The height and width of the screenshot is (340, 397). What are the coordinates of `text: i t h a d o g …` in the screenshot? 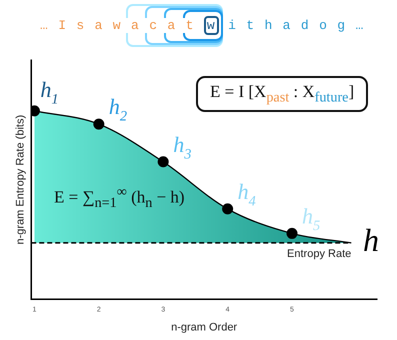 It's located at (296, 25).